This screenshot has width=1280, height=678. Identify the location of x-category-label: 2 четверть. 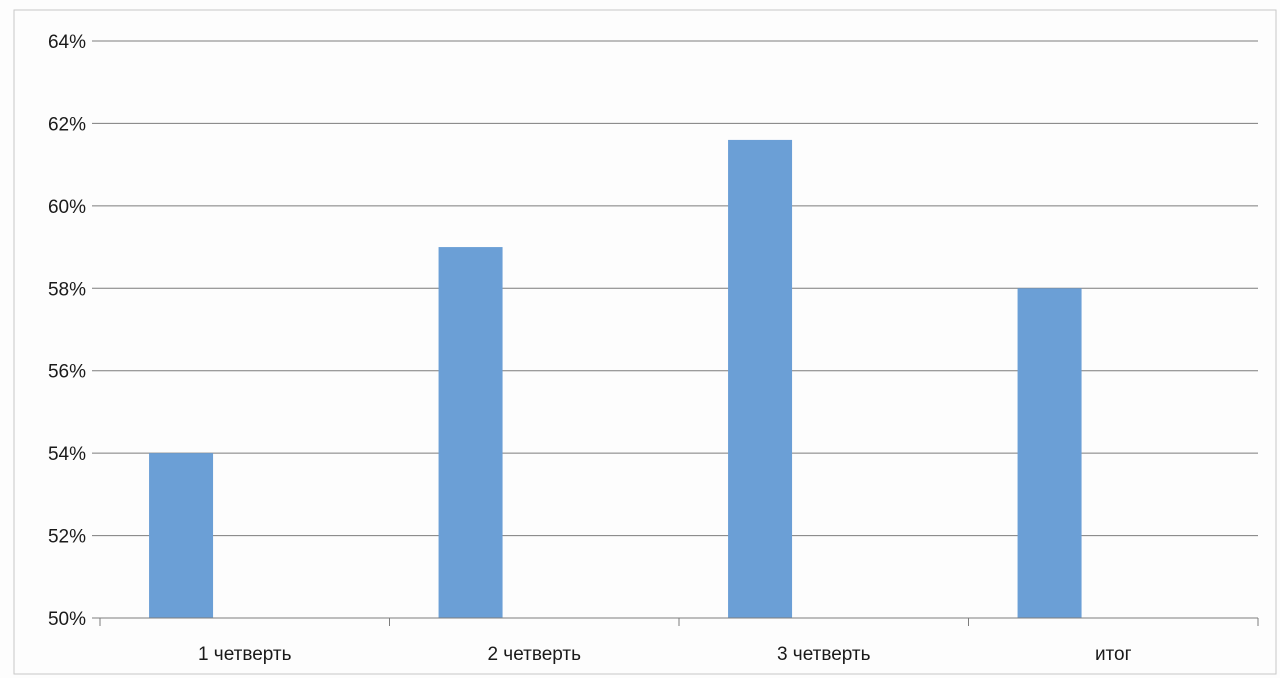
(534, 654).